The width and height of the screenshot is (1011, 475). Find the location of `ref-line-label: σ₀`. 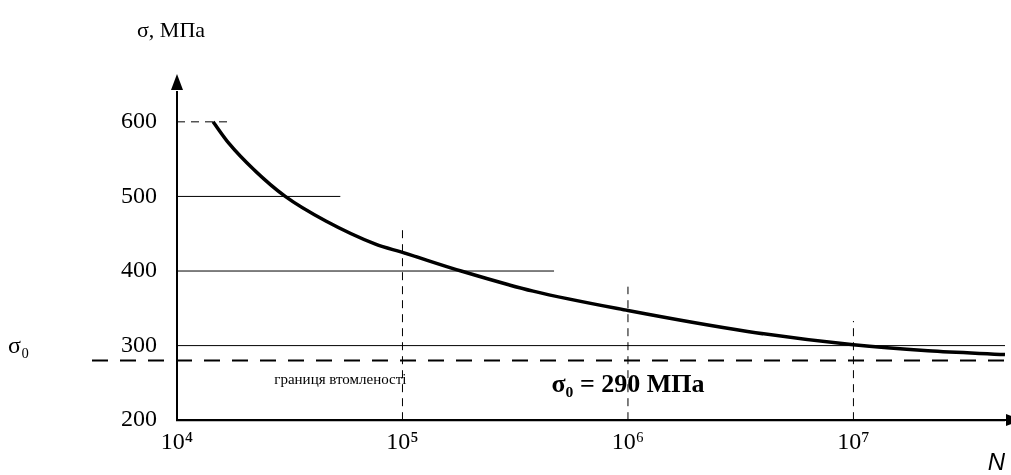

ref-line-label: σ₀ is located at coordinates (19, 344).